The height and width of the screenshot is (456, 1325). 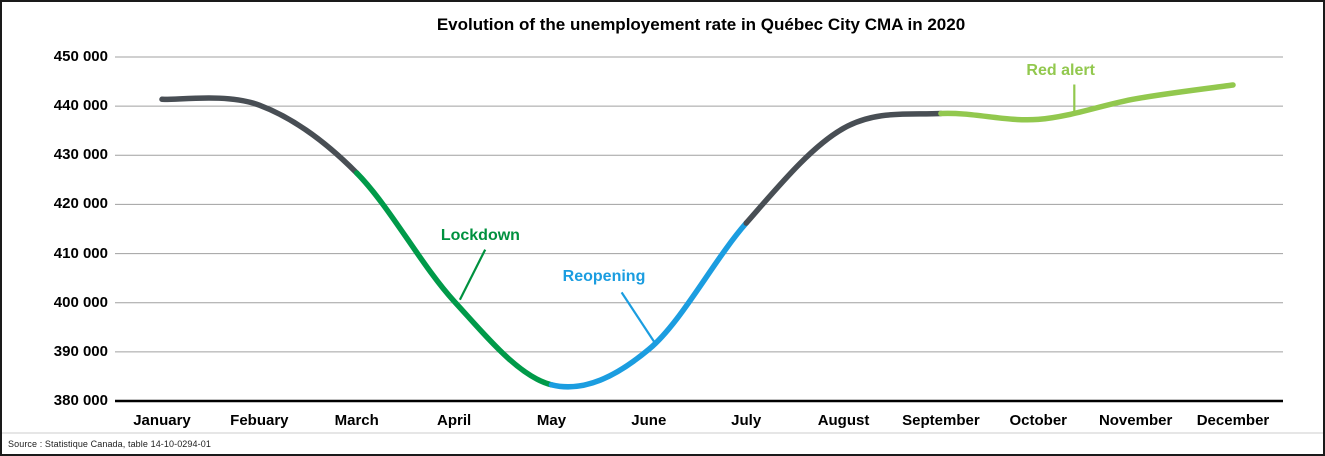 What do you see at coordinates (843, 420) in the screenshot?
I see `x-month-label: August` at bounding box center [843, 420].